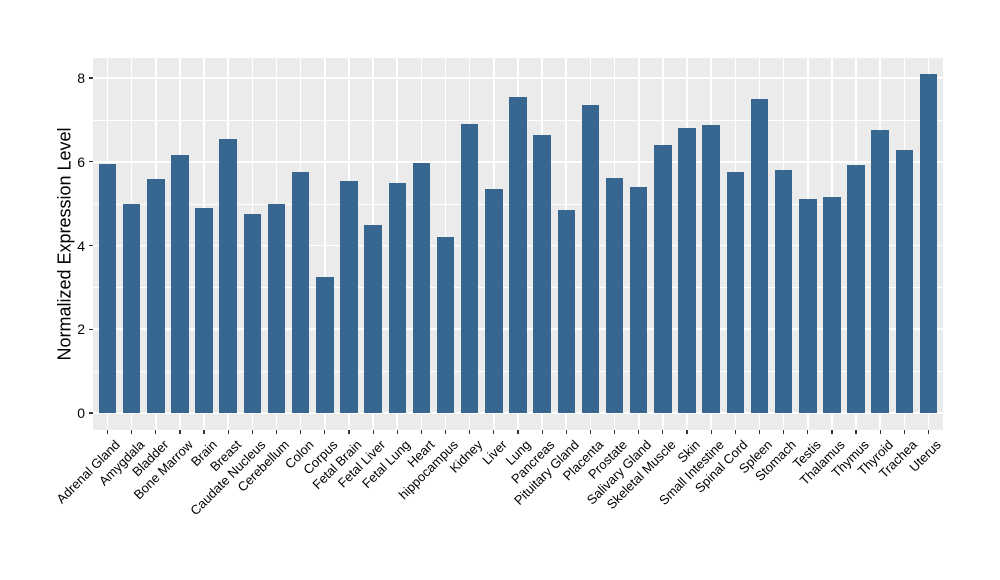  What do you see at coordinates (107, 288) in the screenshot?
I see `bar-adrenal-gland` at bounding box center [107, 288].